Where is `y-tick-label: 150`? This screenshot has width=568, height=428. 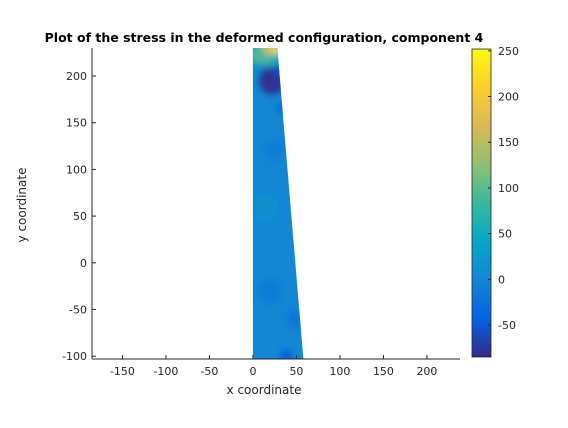 y-tick-label: 150 is located at coordinates (76, 123).